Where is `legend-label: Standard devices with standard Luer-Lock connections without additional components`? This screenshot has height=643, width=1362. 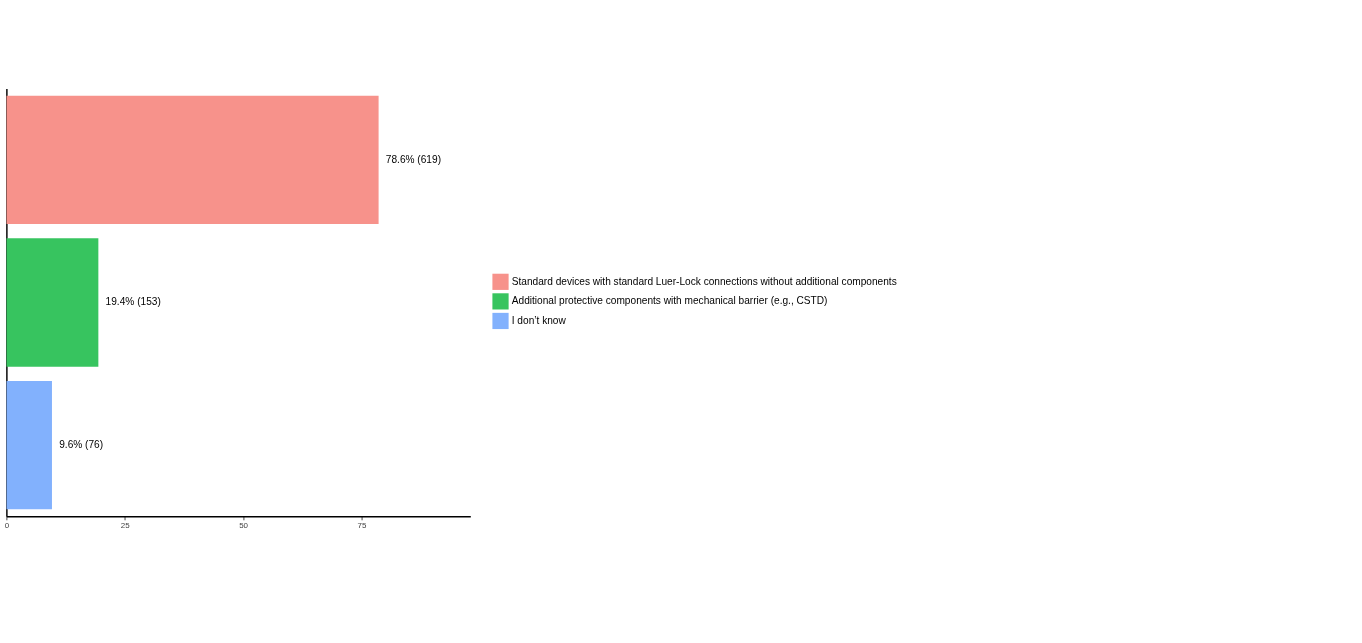 legend-label: Standard devices with standard Luer-Lock connections without additional components is located at coordinates (704, 281).